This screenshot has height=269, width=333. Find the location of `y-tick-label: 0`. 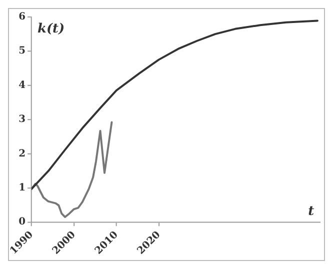

y-tick-label: 0 is located at coordinates (22, 222).